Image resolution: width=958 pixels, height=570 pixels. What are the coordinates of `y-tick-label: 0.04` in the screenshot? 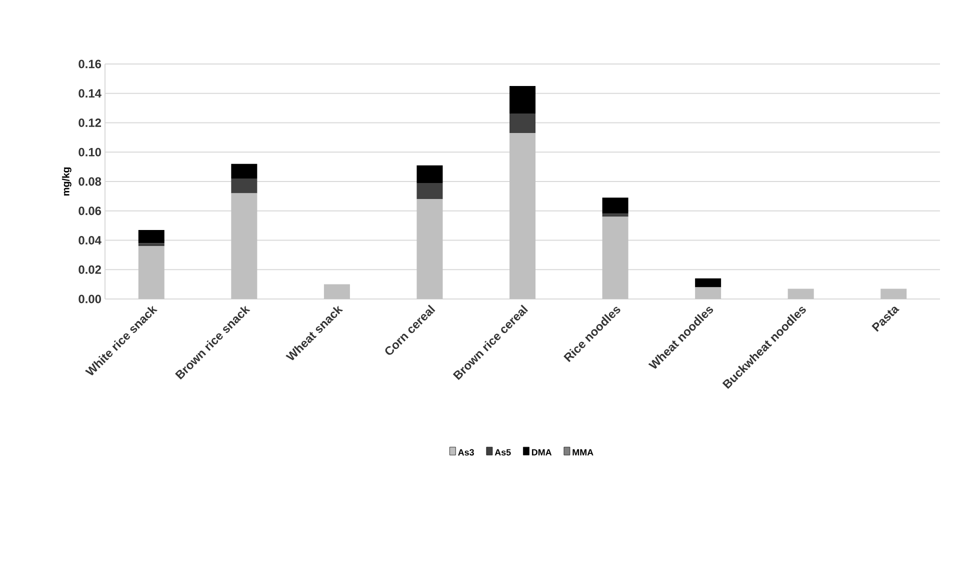 It's located at (90, 240).